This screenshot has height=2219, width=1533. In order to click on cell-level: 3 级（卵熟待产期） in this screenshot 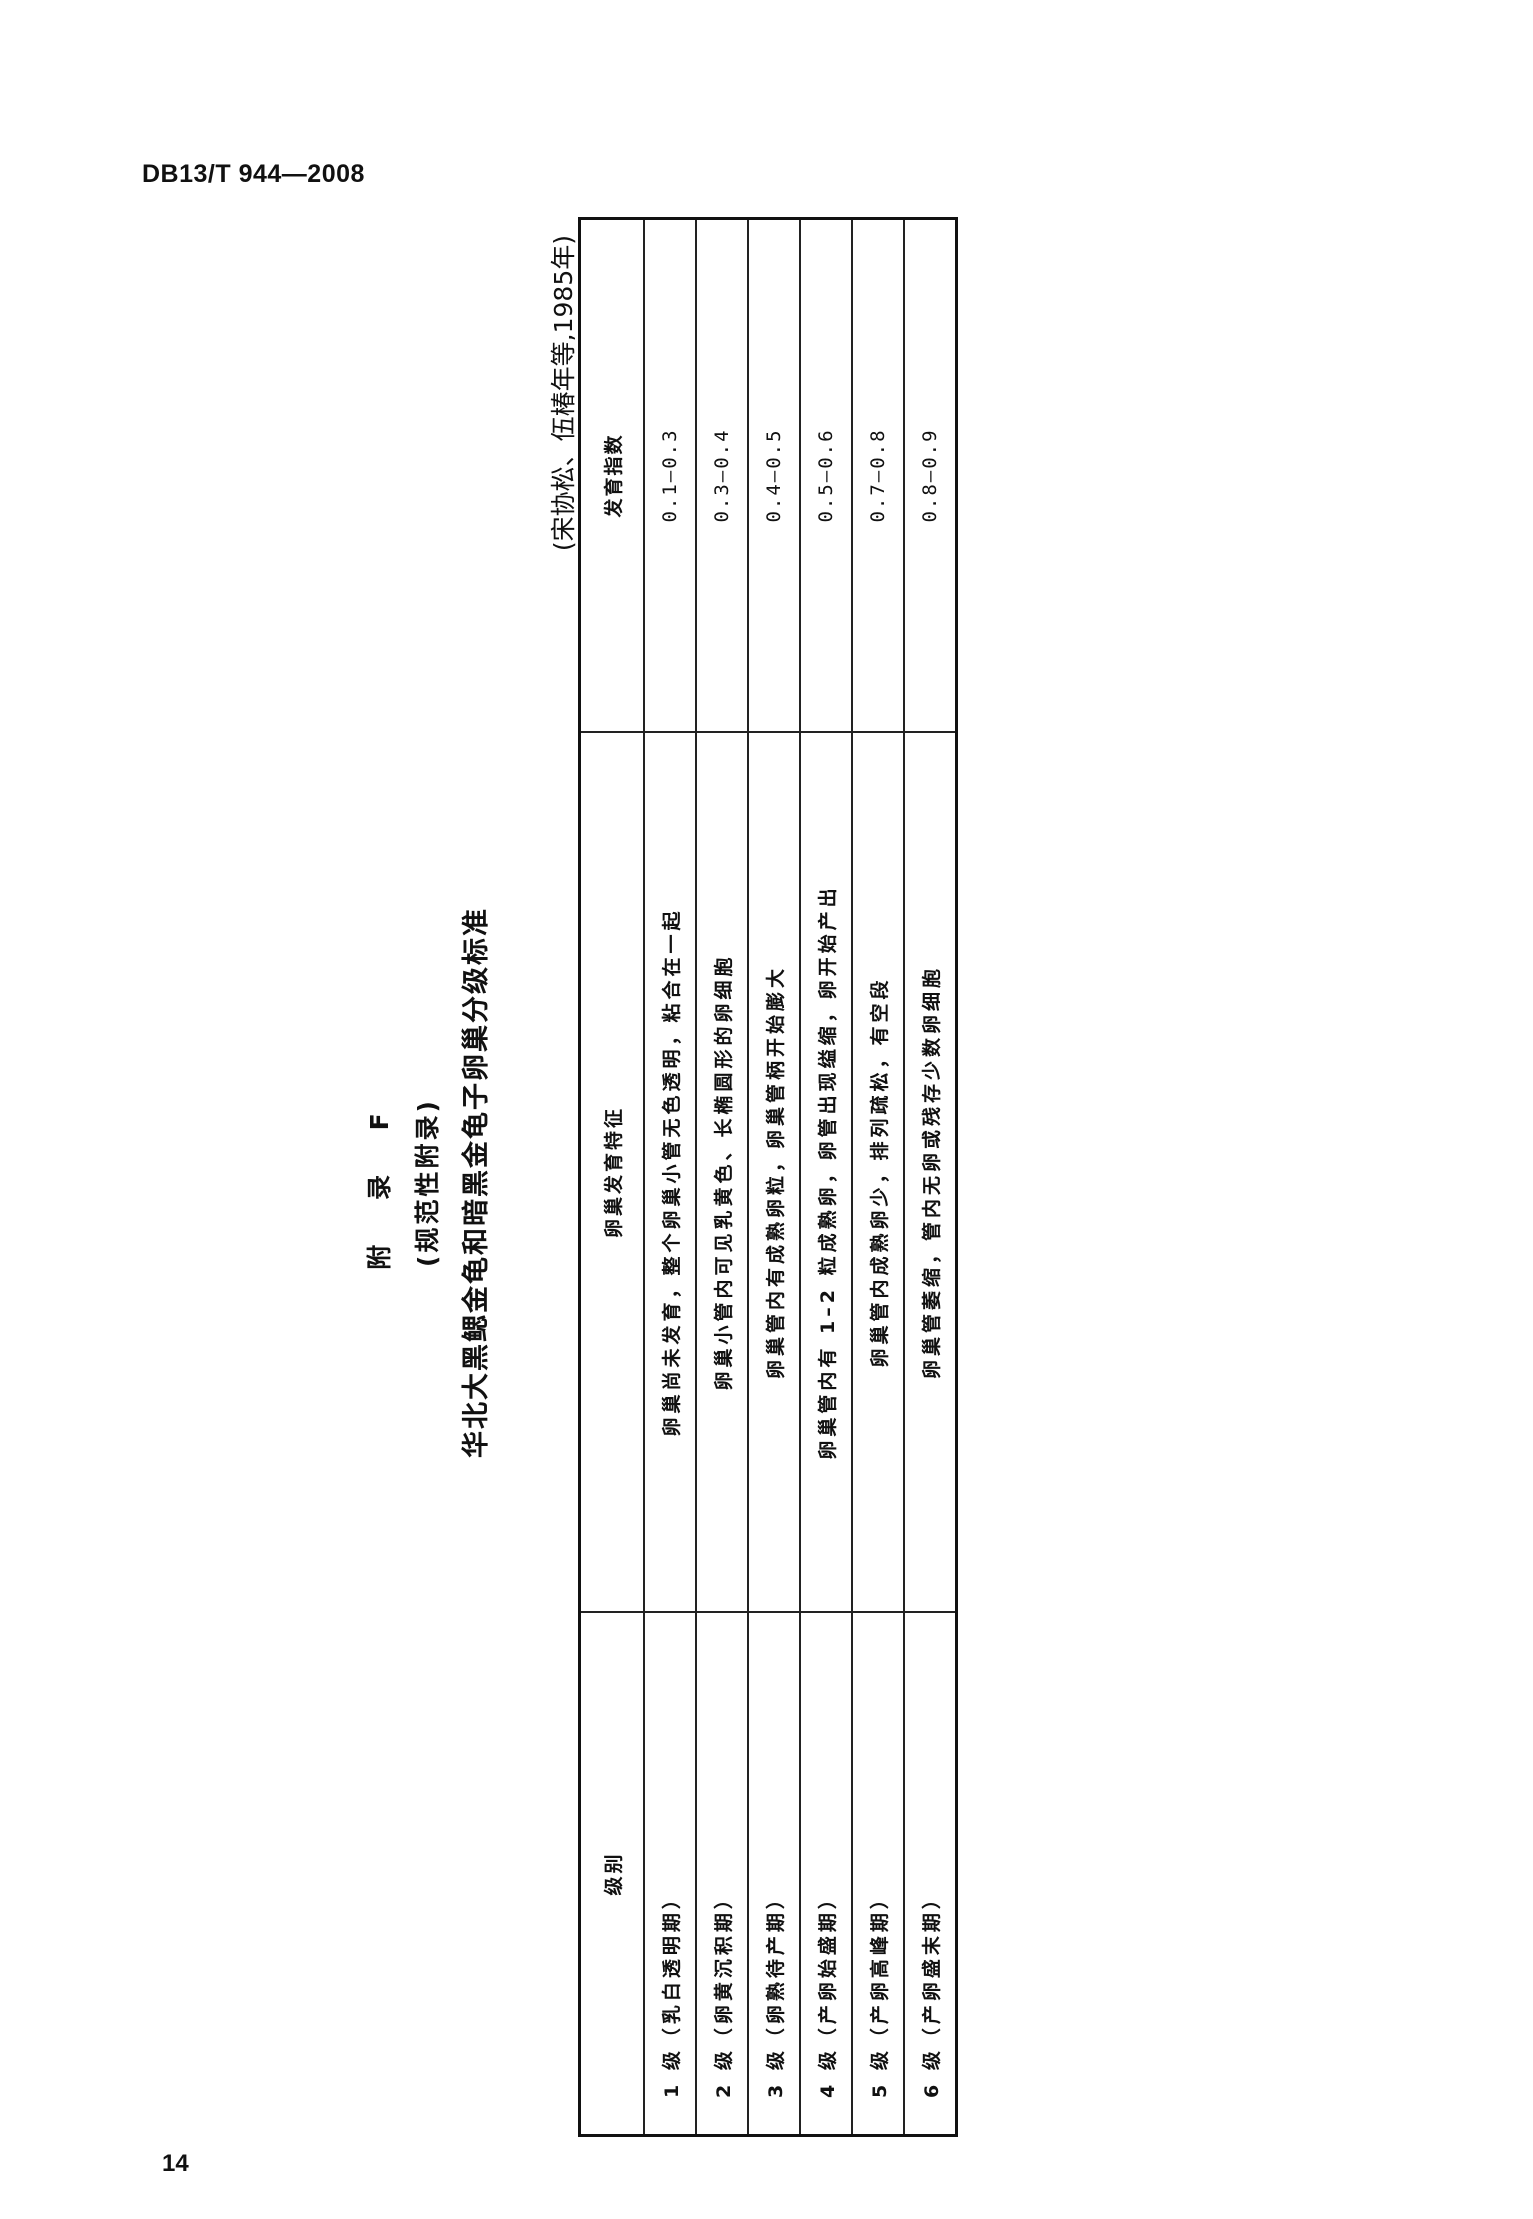, I will do `click(774, 1874)`.